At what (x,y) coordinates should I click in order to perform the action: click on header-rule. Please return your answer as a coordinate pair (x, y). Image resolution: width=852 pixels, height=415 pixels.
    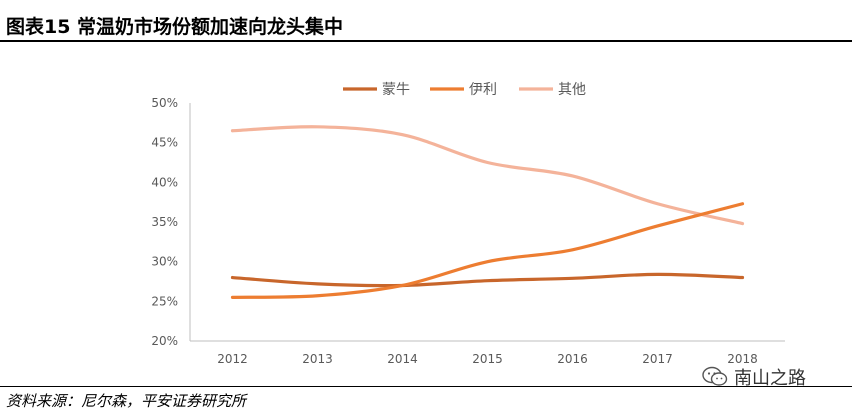
    Looking at the image, I should click on (426, 41).